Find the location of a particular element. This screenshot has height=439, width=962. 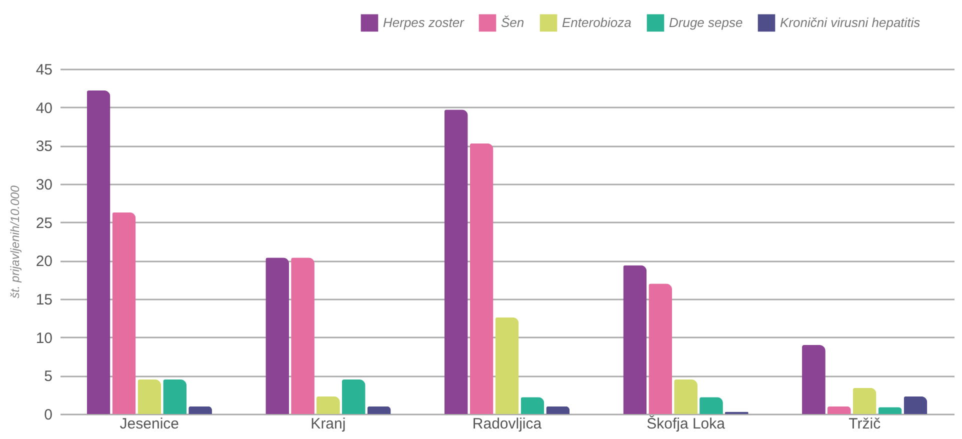

y-tick-label: 0 is located at coordinates (48, 415).